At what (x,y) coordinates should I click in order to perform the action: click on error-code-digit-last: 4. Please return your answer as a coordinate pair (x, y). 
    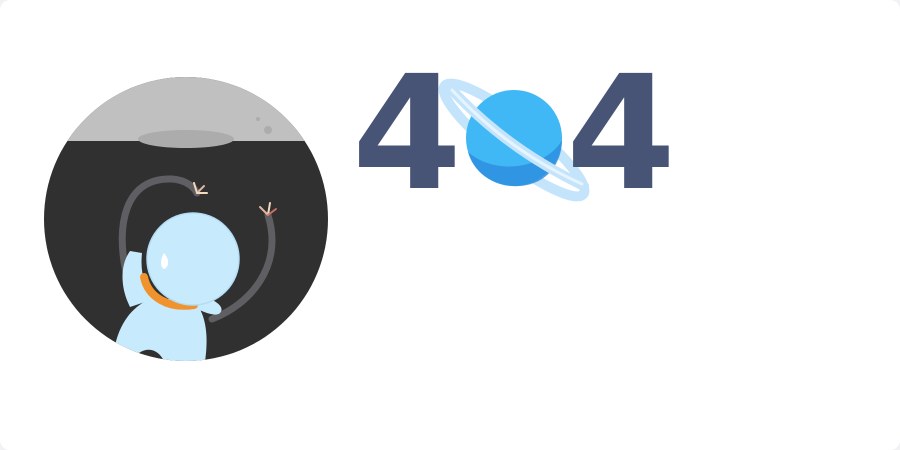
    Looking at the image, I should click on (621, 134).